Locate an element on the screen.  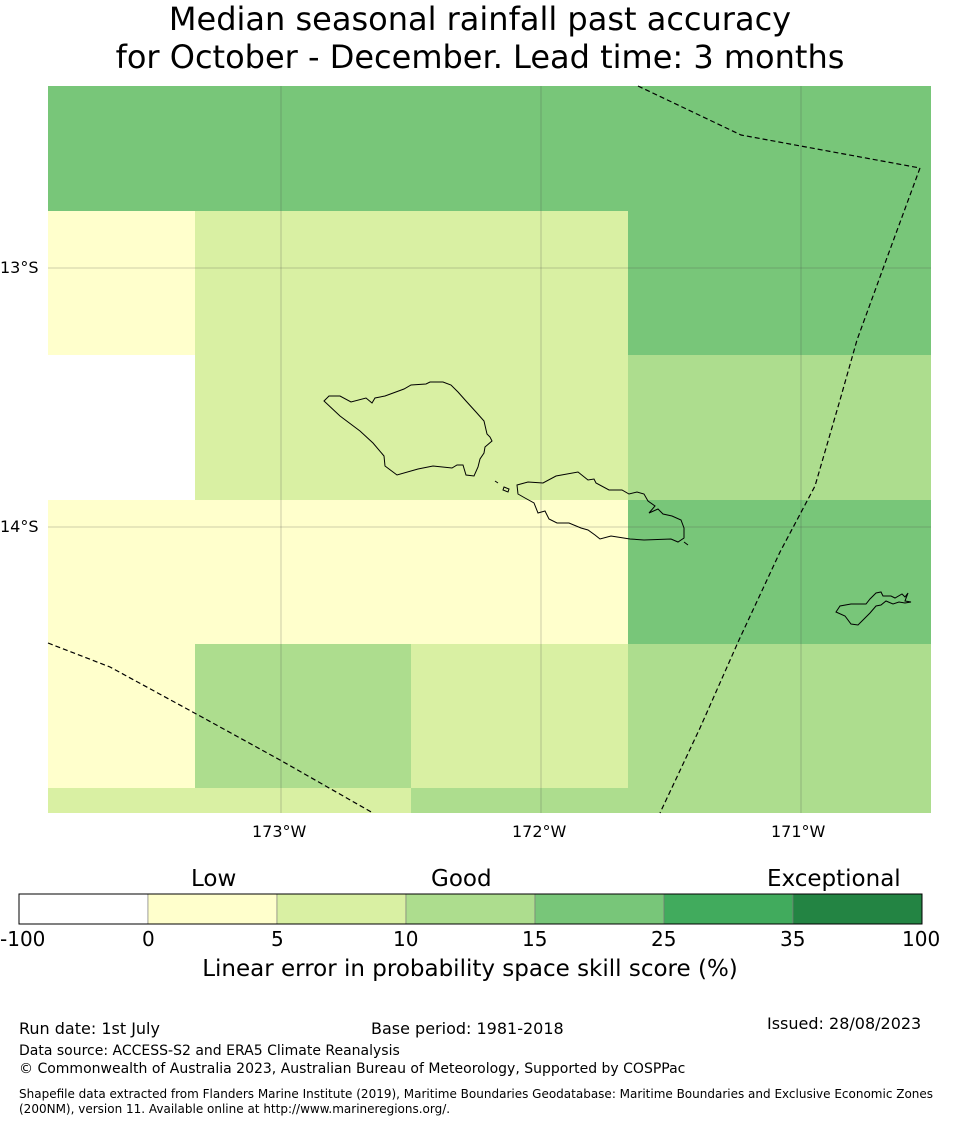
colorbar-tick: 25 is located at coordinates (664, 939).